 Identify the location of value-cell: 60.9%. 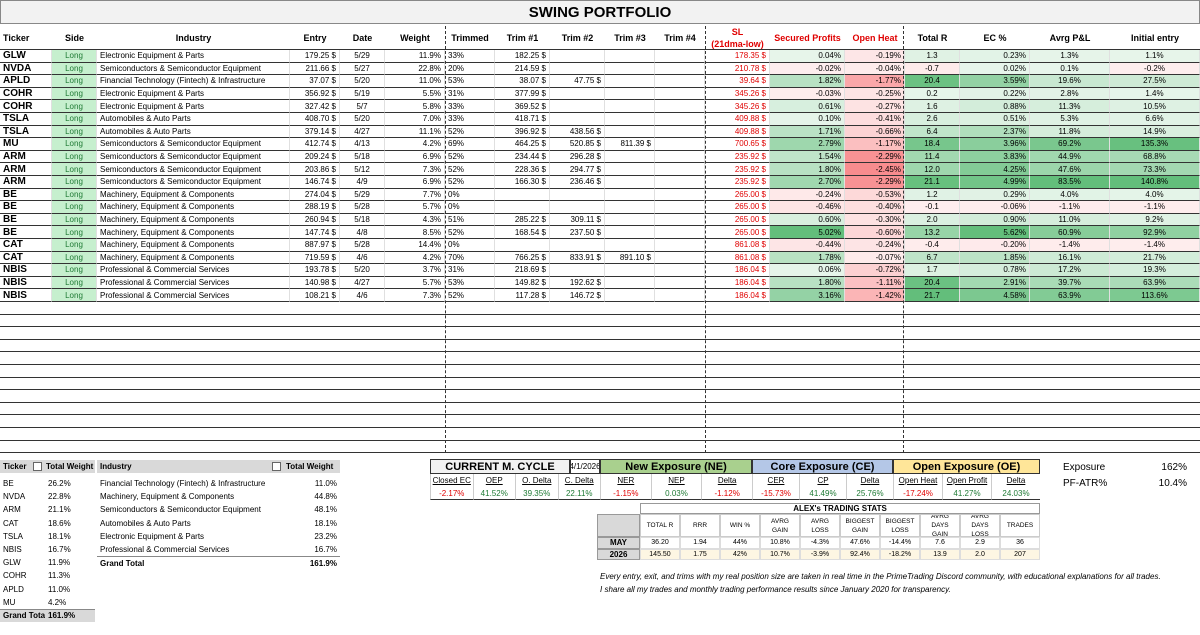
(1070, 232).